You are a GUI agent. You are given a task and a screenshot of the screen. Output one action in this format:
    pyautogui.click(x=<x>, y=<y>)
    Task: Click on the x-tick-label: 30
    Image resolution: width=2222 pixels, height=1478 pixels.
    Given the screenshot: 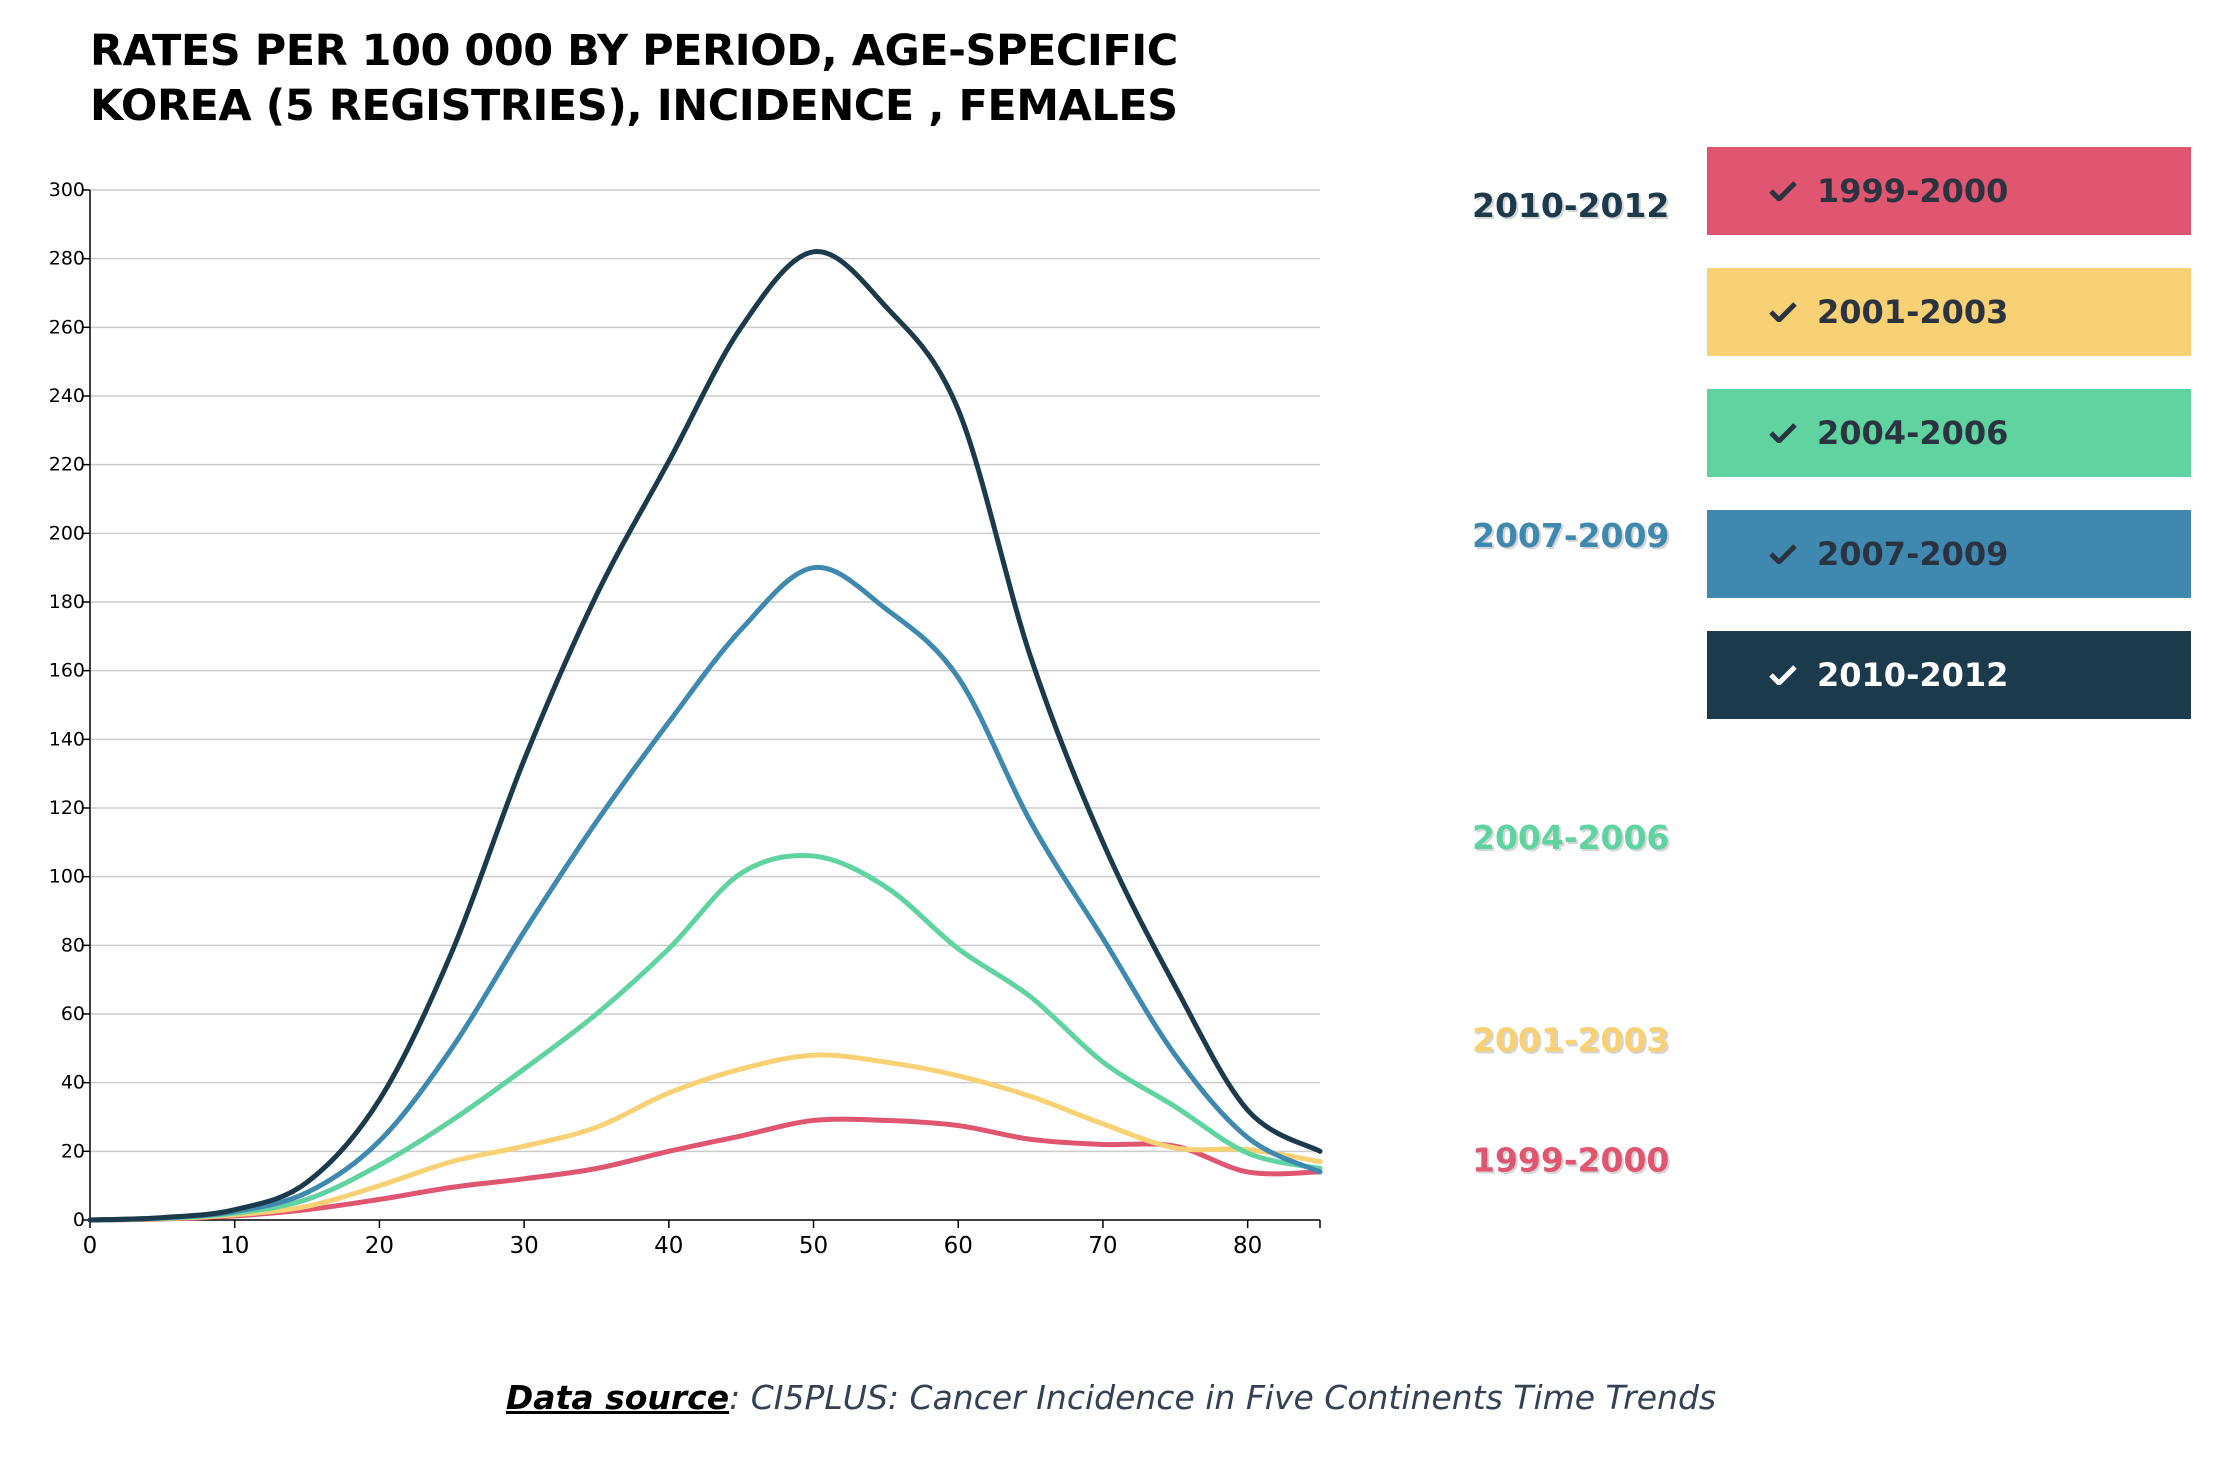 What is the action you would take?
    pyautogui.click(x=523, y=1246)
    